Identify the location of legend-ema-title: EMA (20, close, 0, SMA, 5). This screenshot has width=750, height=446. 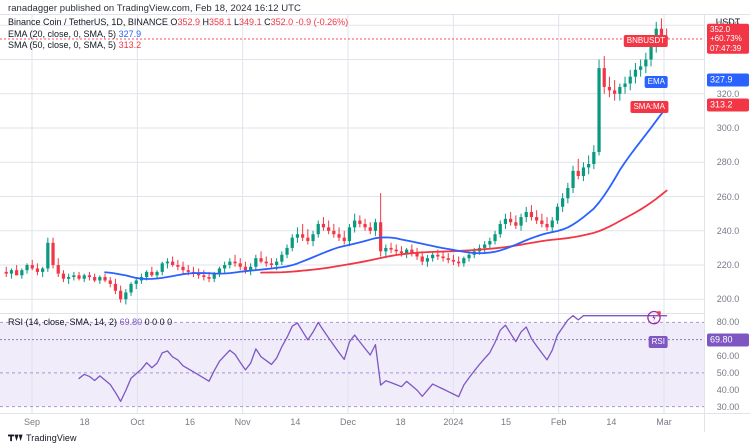
(62, 33).